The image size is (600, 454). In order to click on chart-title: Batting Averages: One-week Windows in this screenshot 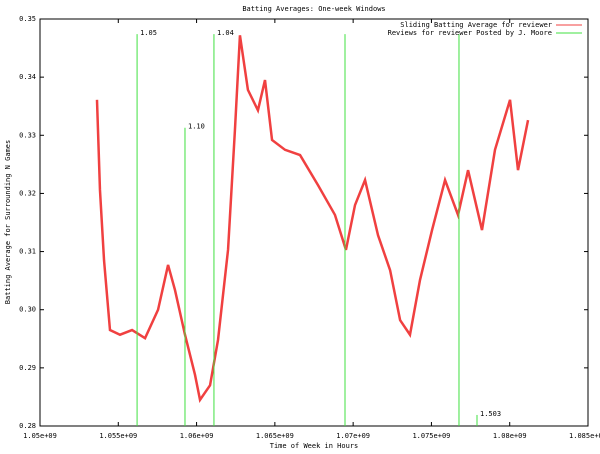, I will do `click(313, 9)`.